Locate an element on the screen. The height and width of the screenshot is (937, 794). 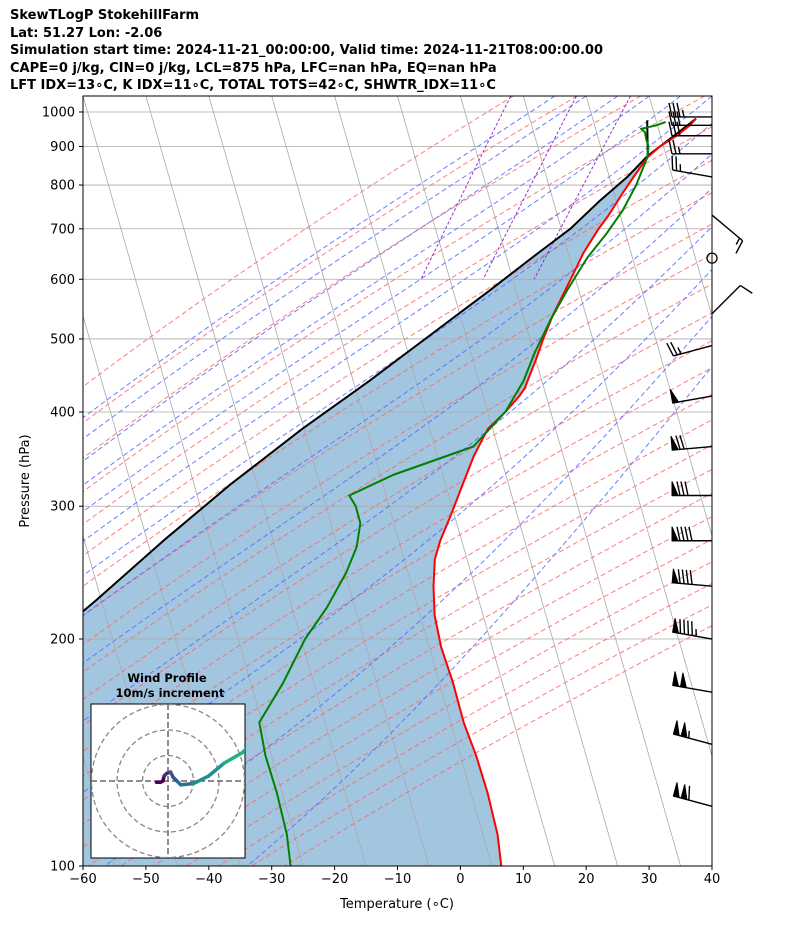
x-axis-label: Temperature (∘C) is located at coordinates (396, 904).